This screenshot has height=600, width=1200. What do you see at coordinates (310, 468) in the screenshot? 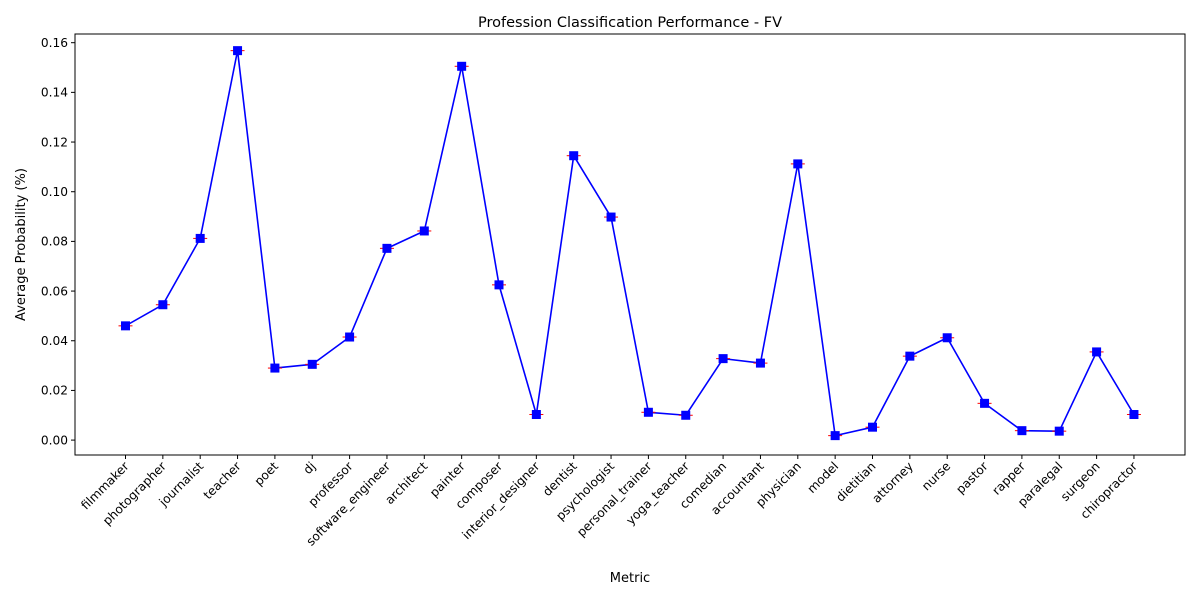
I see `x-tick-label: dj` at bounding box center [310, 468].